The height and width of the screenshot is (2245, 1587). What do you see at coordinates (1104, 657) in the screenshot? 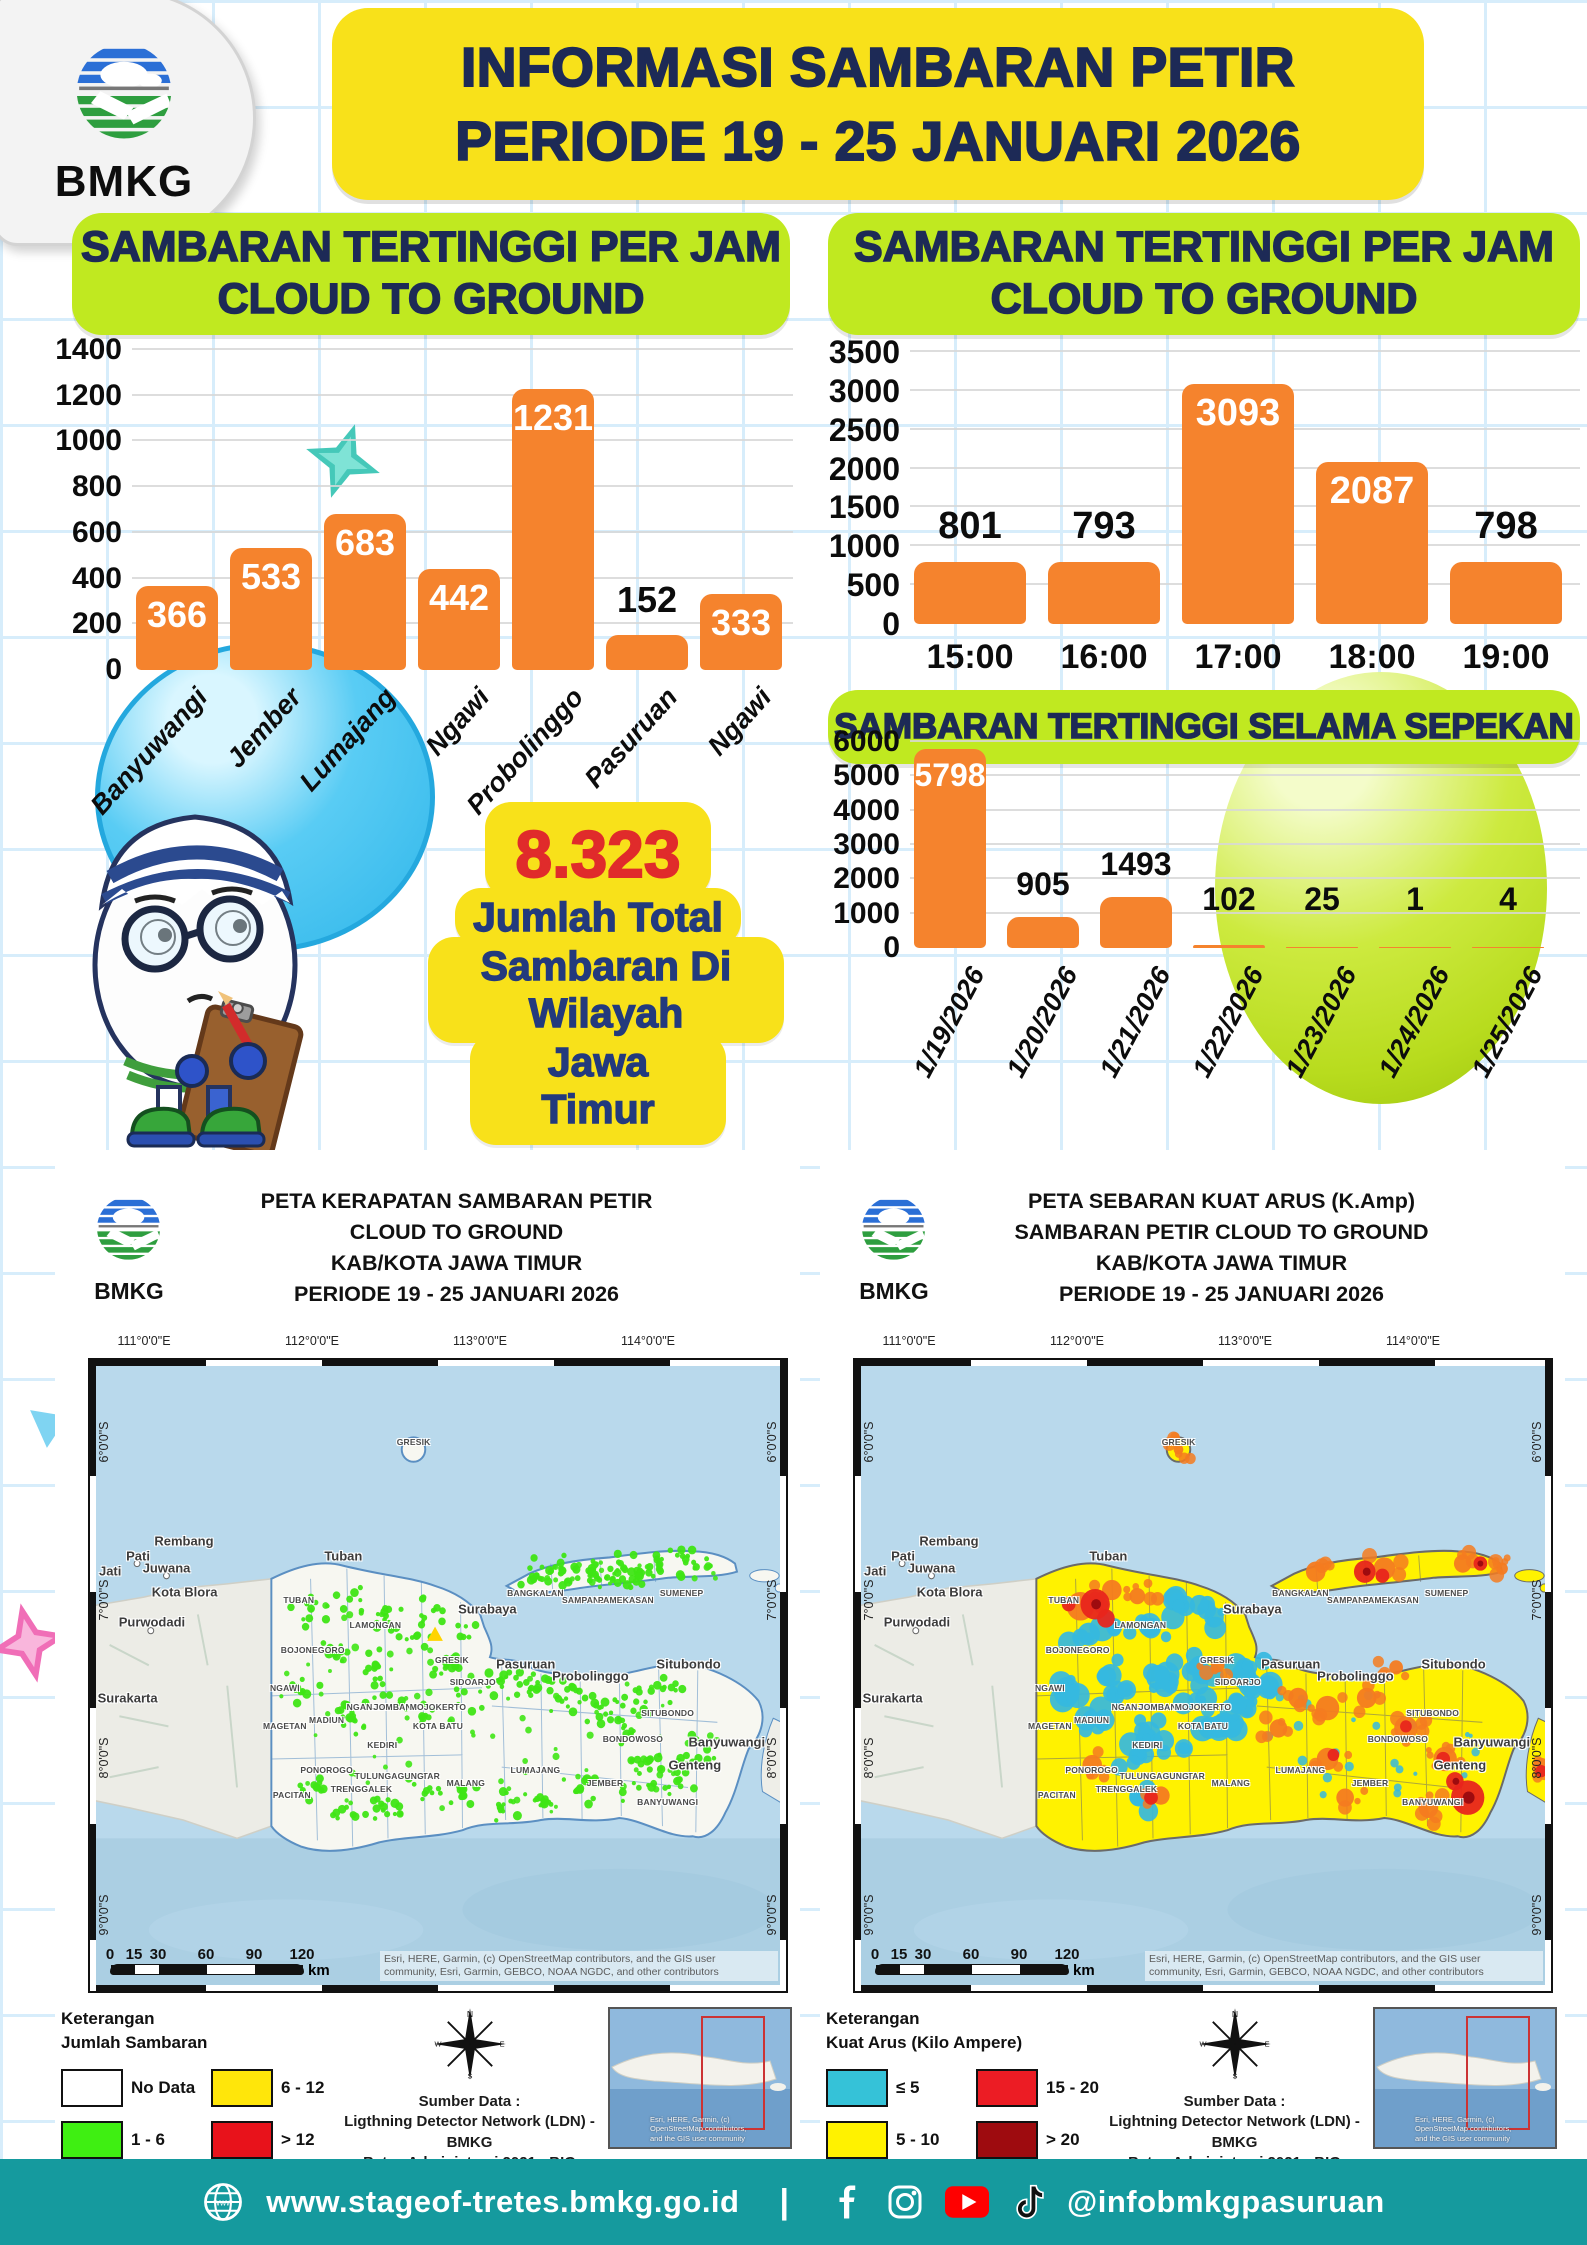
I see `x-category-label: 16:00` at bounding box center [1104, 657].